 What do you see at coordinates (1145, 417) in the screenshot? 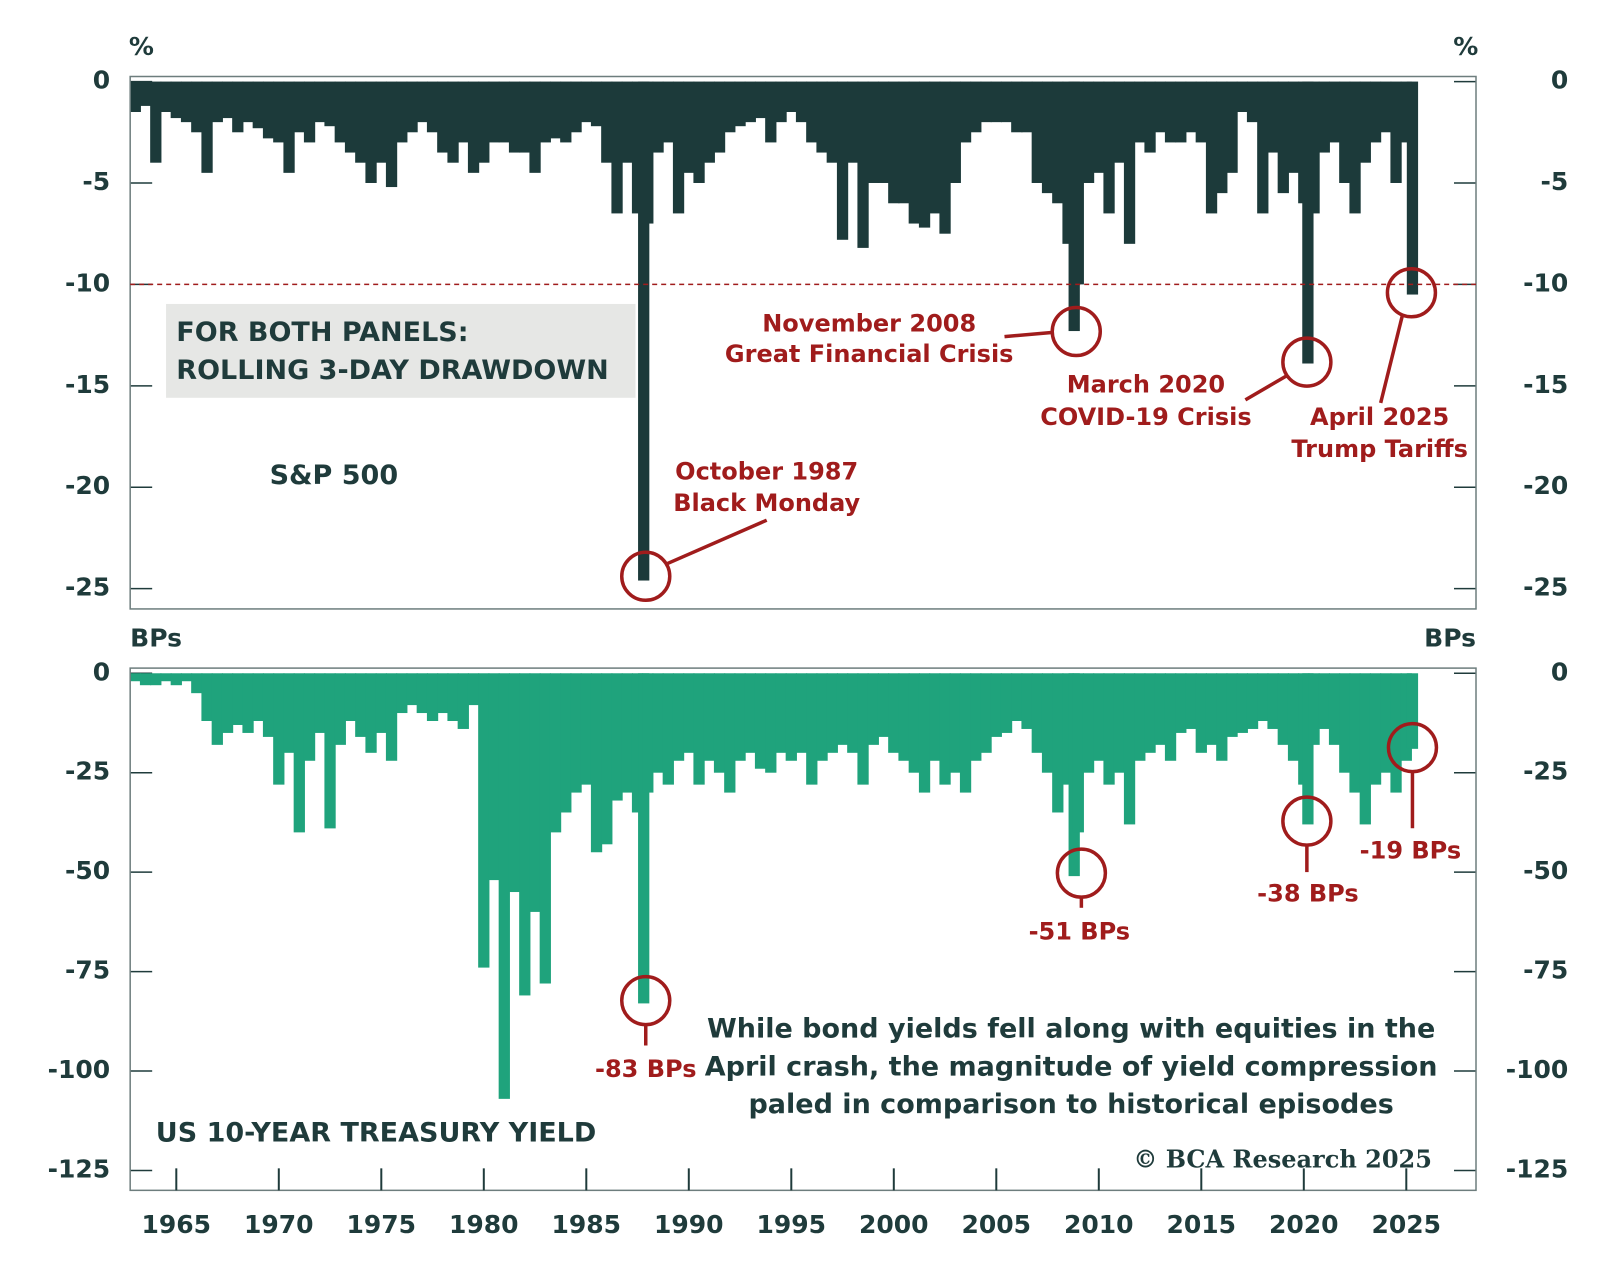
I see `annotation: COVID-19 Crisis` at bounding box center [1145, 417].